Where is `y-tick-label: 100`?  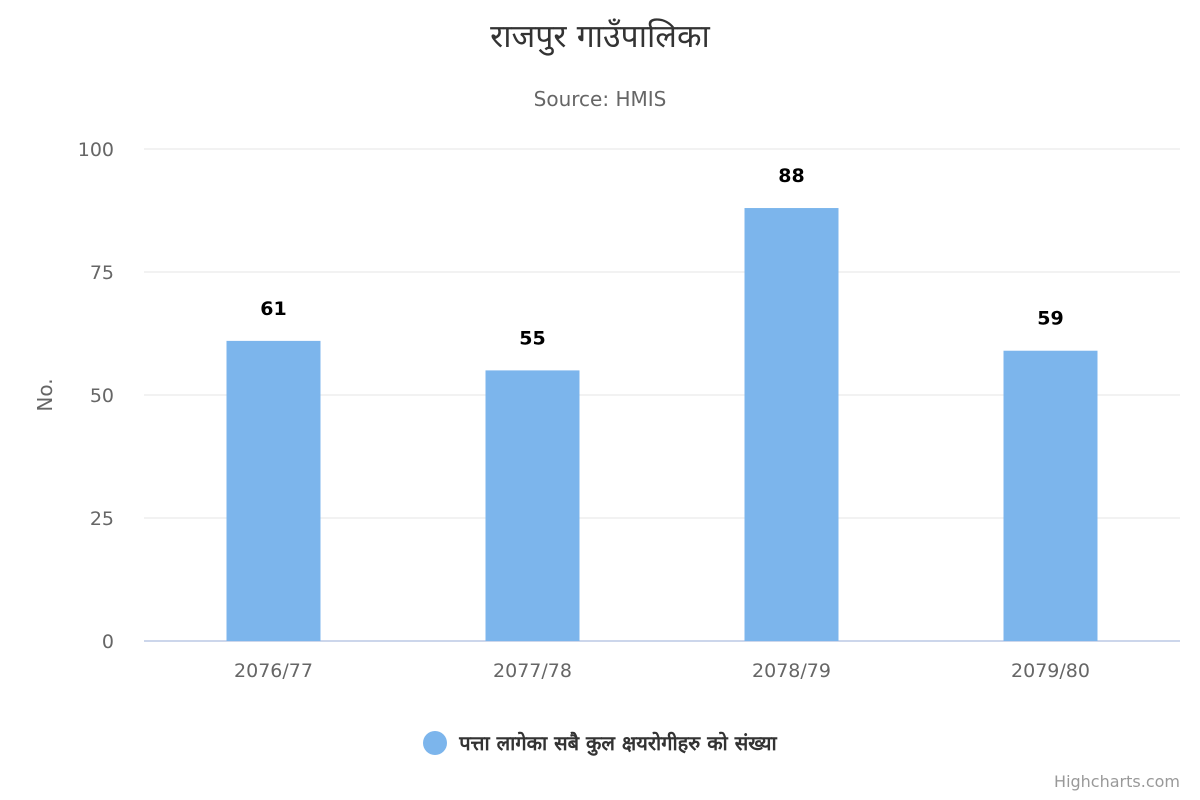
y-tick-label: 100 is located at coordinates (96, 150).